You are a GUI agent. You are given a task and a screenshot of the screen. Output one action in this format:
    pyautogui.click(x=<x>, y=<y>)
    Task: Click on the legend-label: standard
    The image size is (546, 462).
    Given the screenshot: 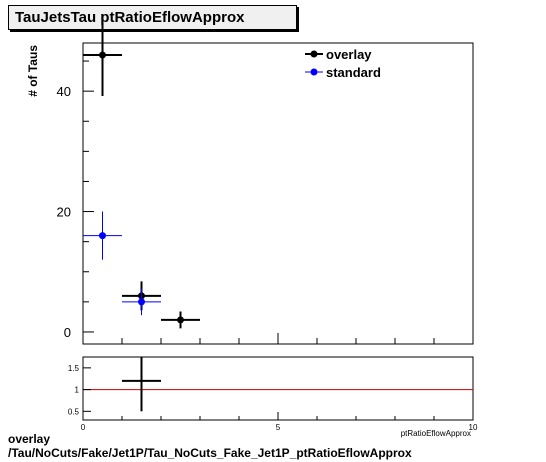 What is the action you would take?
    pyautogui.click(x=353, y=72)
    